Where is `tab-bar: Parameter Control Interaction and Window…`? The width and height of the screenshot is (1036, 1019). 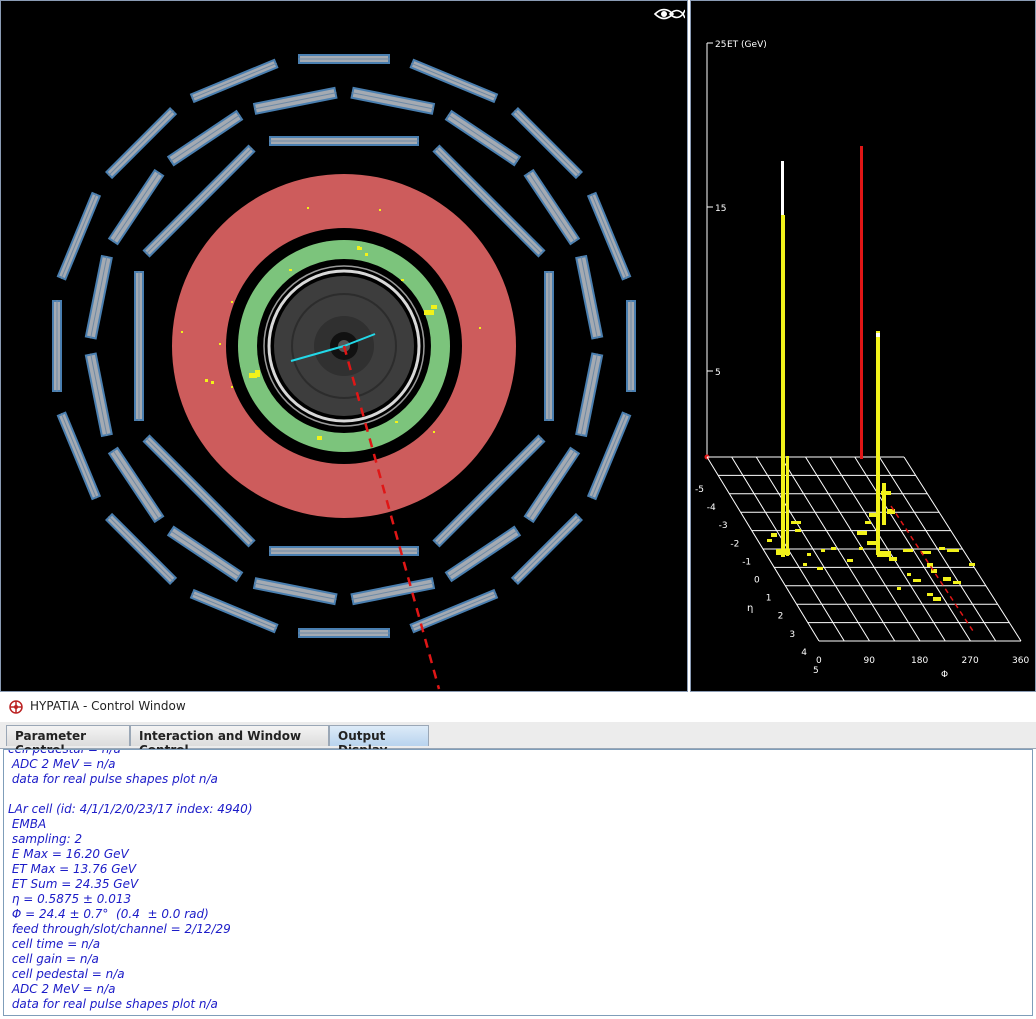 tab-bar: Parameter Control Interaction and Window… is located at coordinates (518, 739).